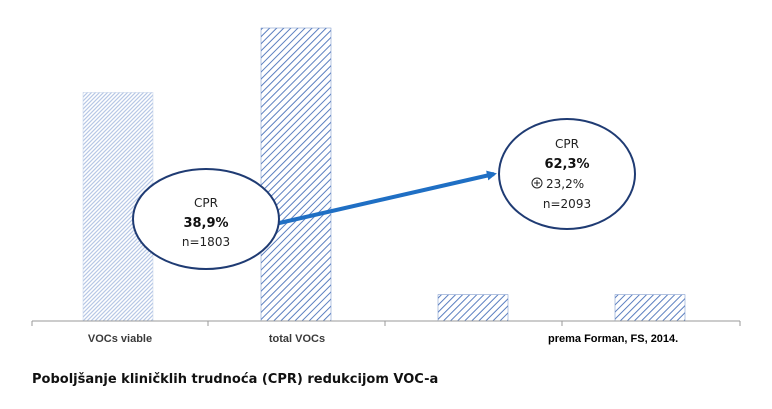 Image resolution: width=772 pixels, height=409 pixels. What do you see at coordinates (613, 339) in the screenshot?
I see `source-note: prema Forman, FS, 2014.` at bounding box center [613, 339].